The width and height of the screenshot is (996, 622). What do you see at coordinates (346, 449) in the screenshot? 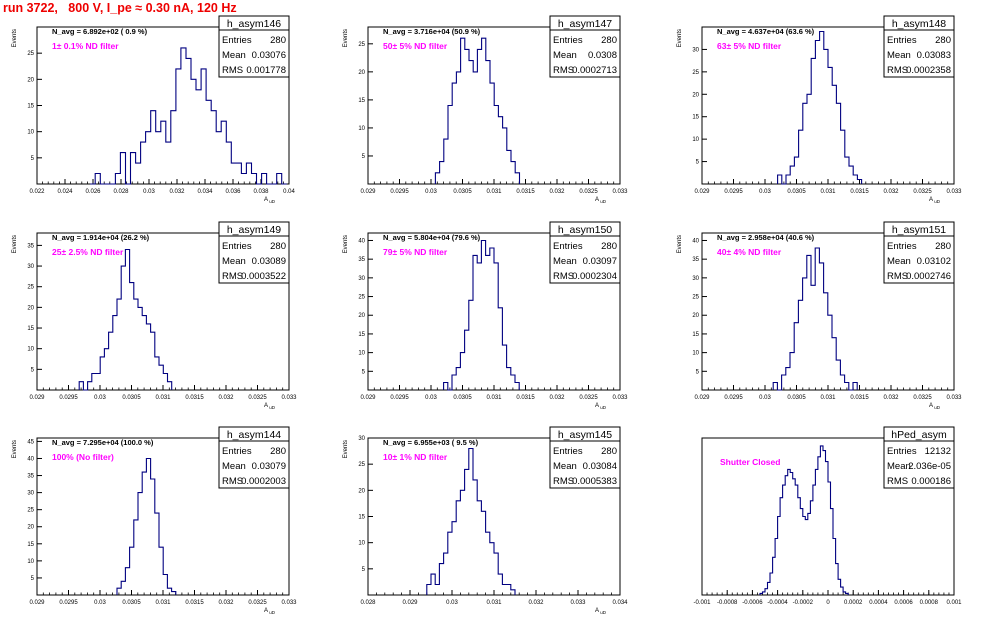
I see `y-axis-label: Events` at bounding box center [346, 449].